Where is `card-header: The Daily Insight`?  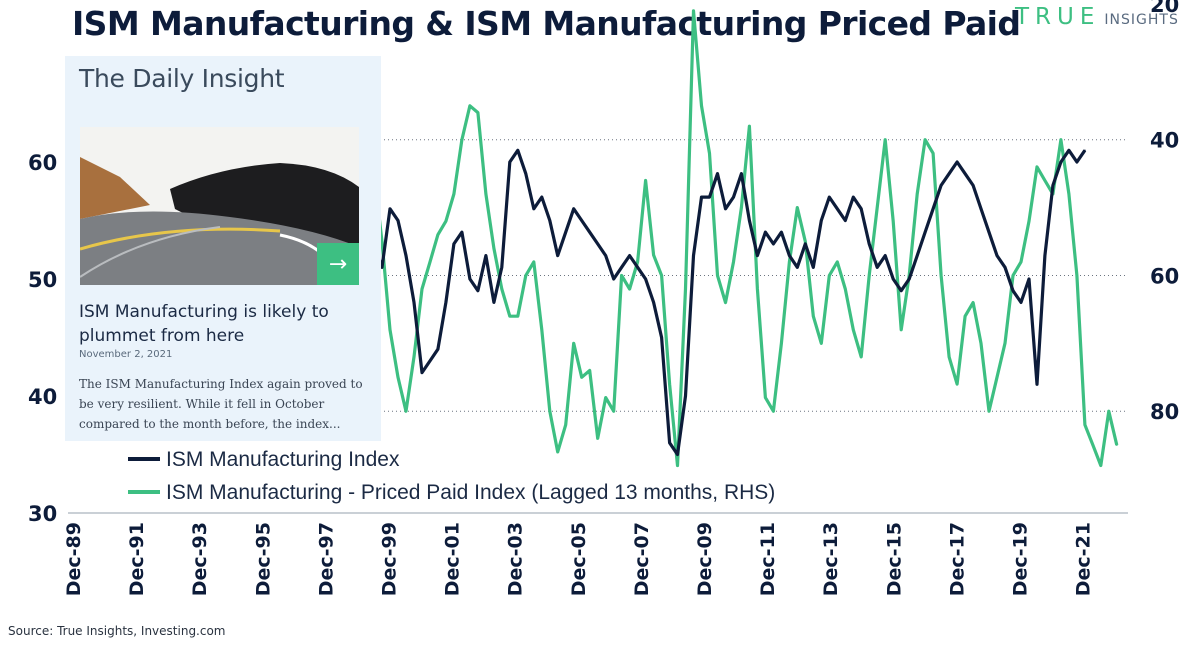 card-header: The Daily Insight is located at coordinates (182, 78).